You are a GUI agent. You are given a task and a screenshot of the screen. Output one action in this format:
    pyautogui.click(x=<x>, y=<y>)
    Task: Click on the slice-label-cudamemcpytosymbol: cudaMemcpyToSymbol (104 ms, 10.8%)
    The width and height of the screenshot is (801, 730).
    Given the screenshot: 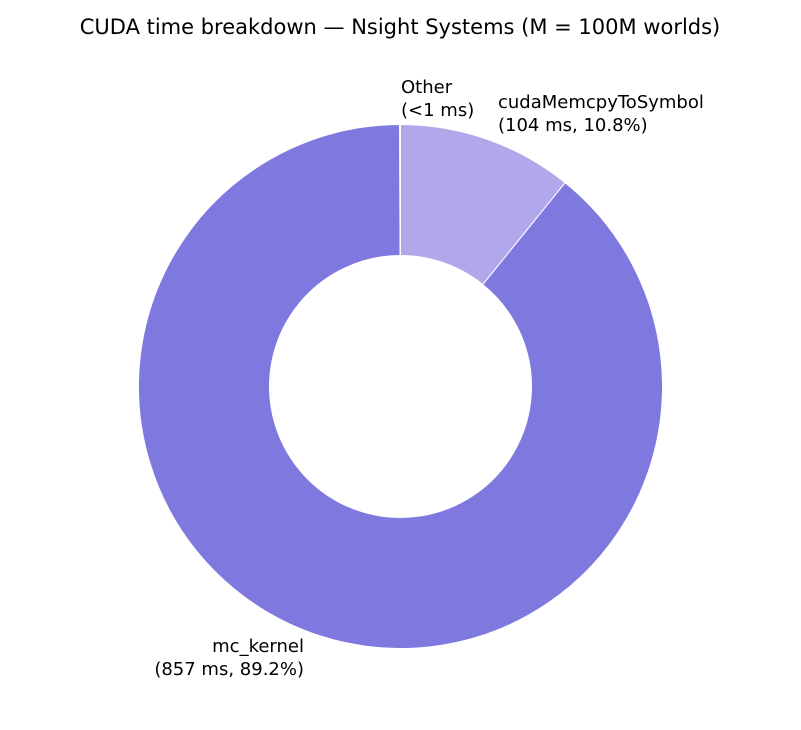 What is the action you would take?
    pyautogui.click(x=601, y=114)
    